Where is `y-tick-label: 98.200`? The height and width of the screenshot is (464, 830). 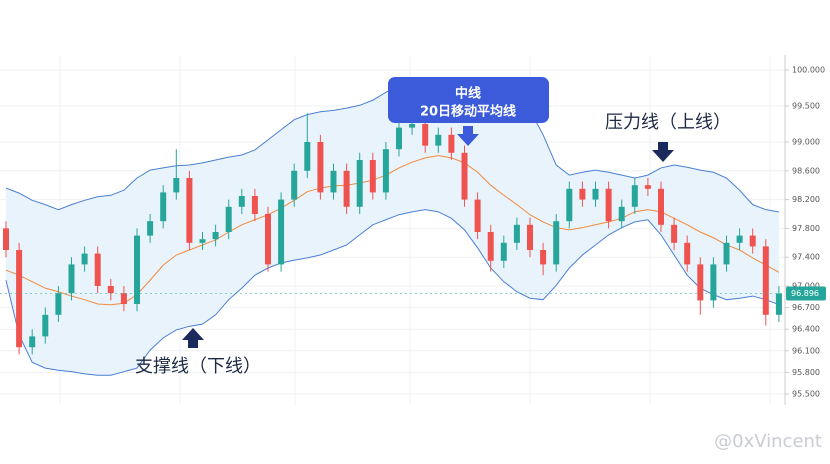 y-tick-label: 98.200 is located at coordinates (806, 199).